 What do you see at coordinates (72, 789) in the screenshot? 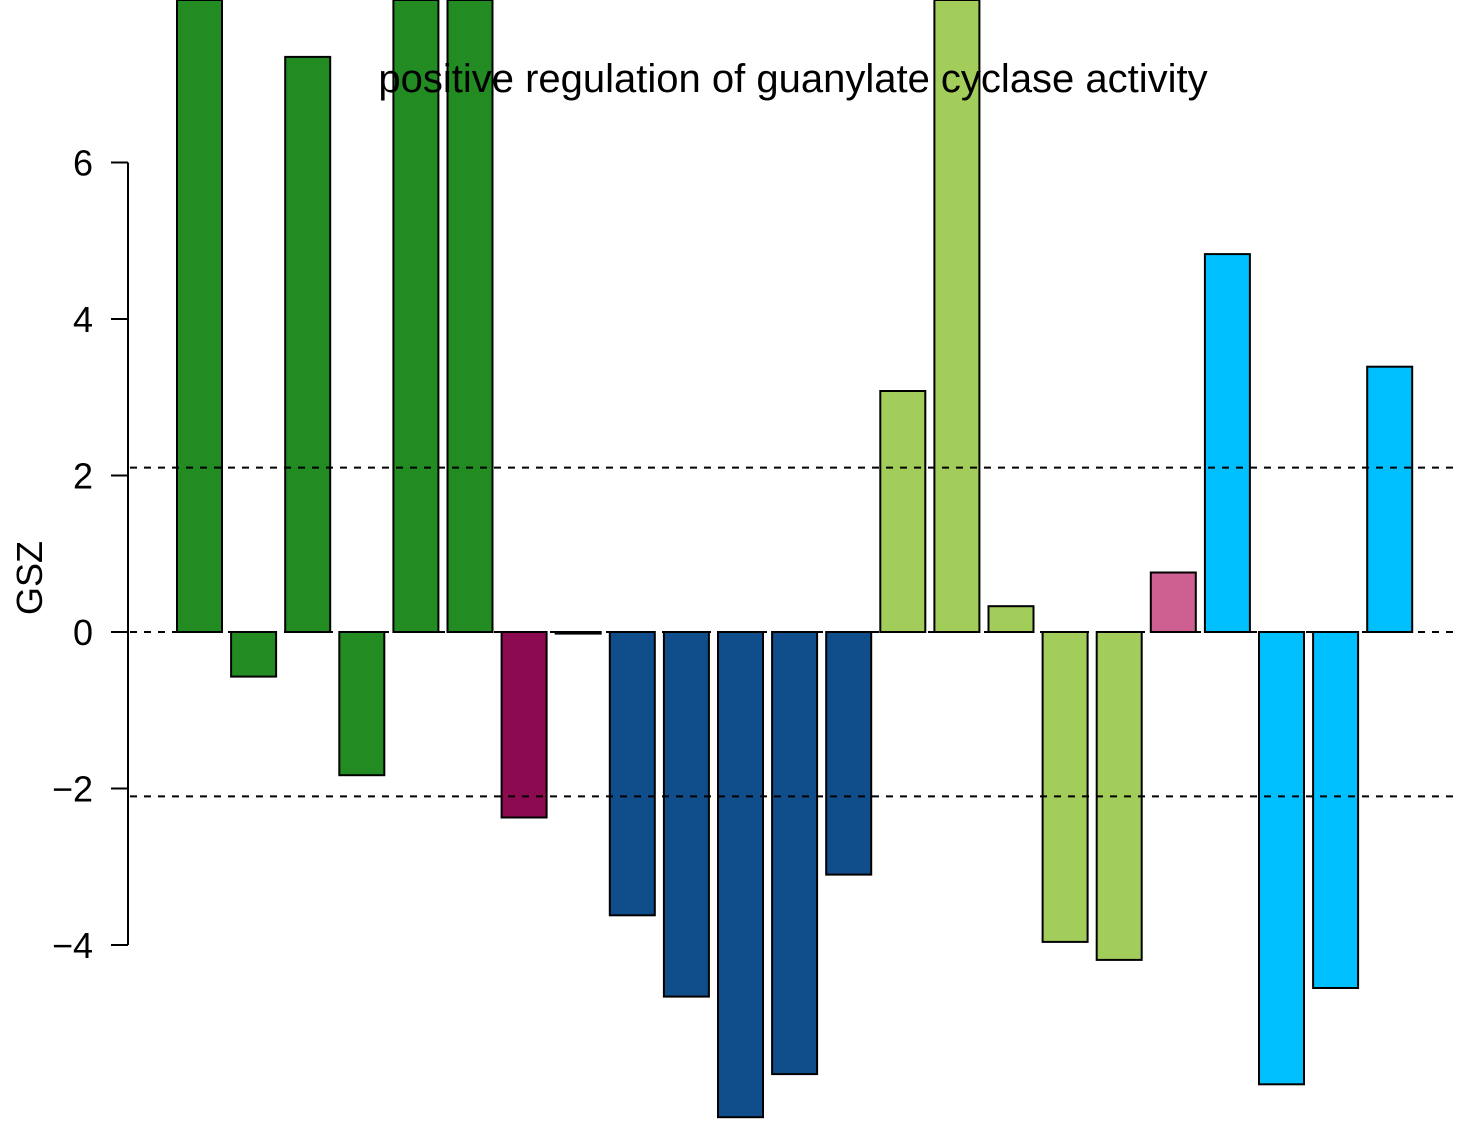
I see `y-tick-label: −2` at bounding box center [72, 789].